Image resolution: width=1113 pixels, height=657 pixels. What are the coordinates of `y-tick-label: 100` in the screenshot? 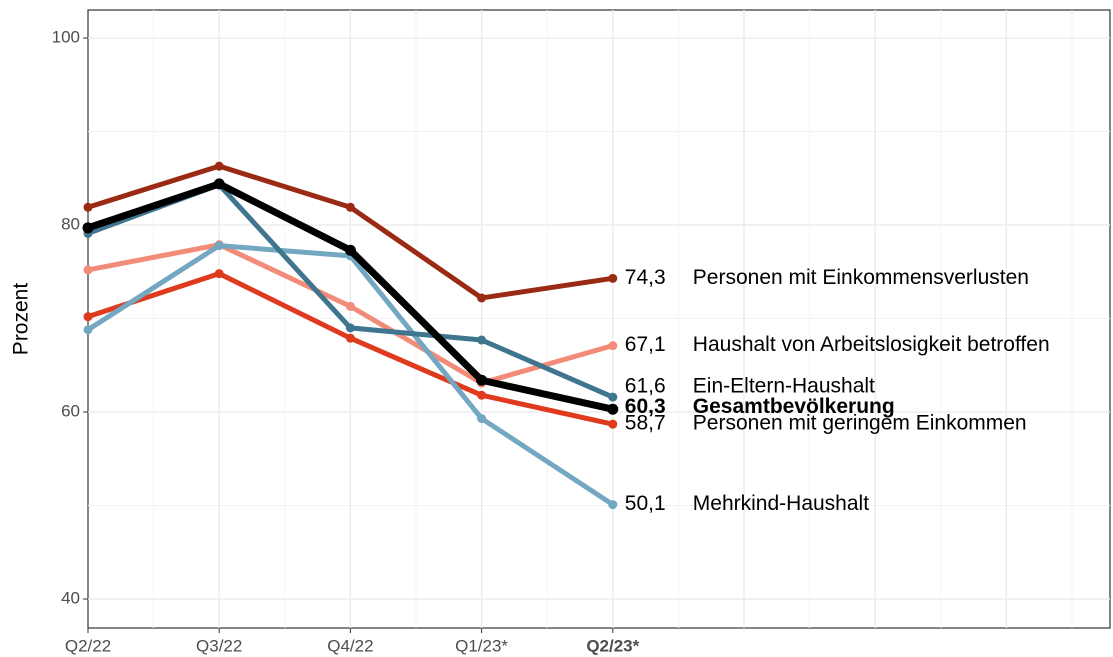 It's located at (66, 37).